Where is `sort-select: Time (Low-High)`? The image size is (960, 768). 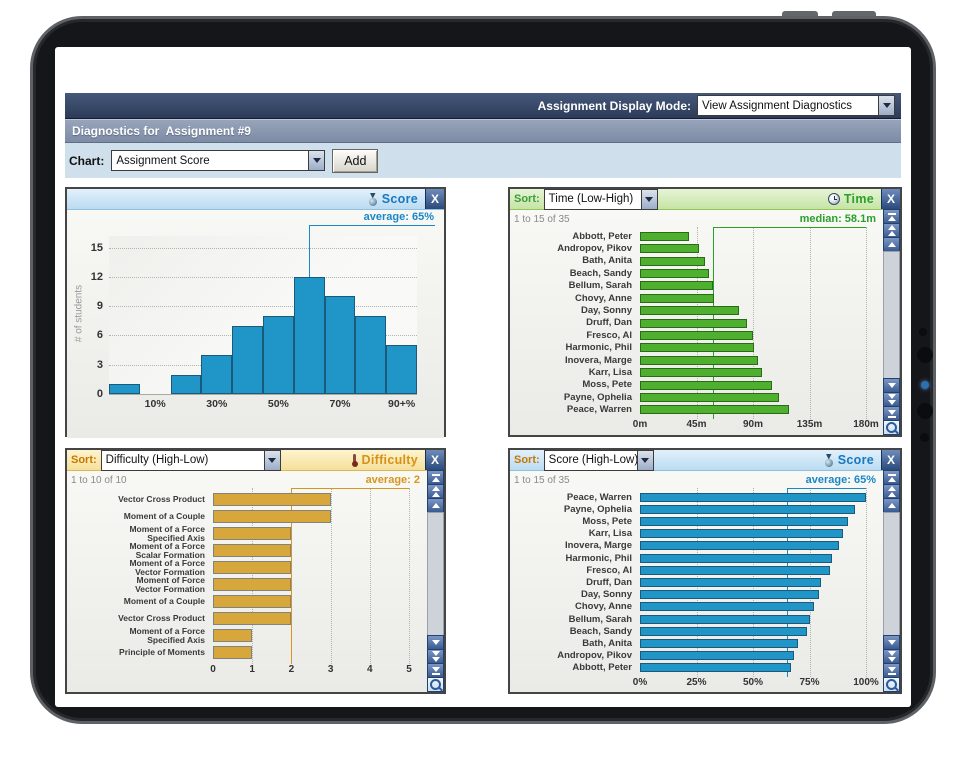
sort-select: Time (Low-High) is located at coordinates (600, 199).